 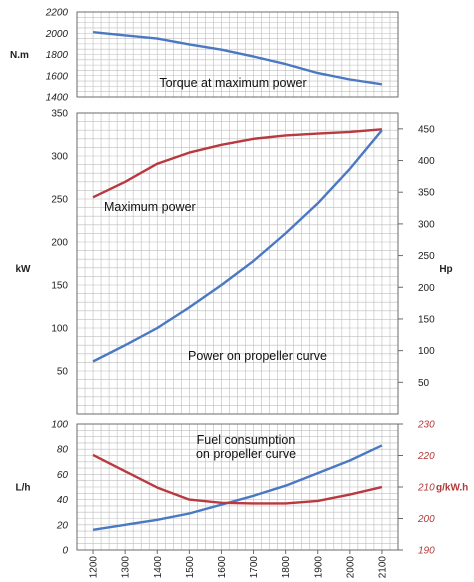 I want to click on power-kw-tick-label: 100, so click(x=59, y=329).